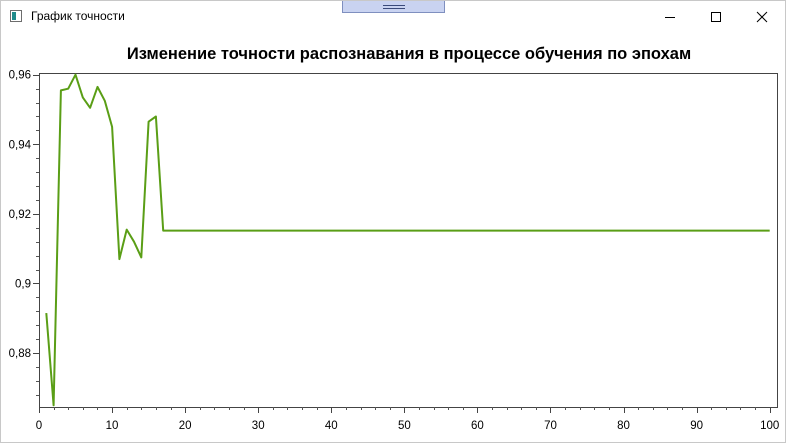 This screenshot has width=786, height=444. I want to click on x-tick-label: 40, so click(331, 426).